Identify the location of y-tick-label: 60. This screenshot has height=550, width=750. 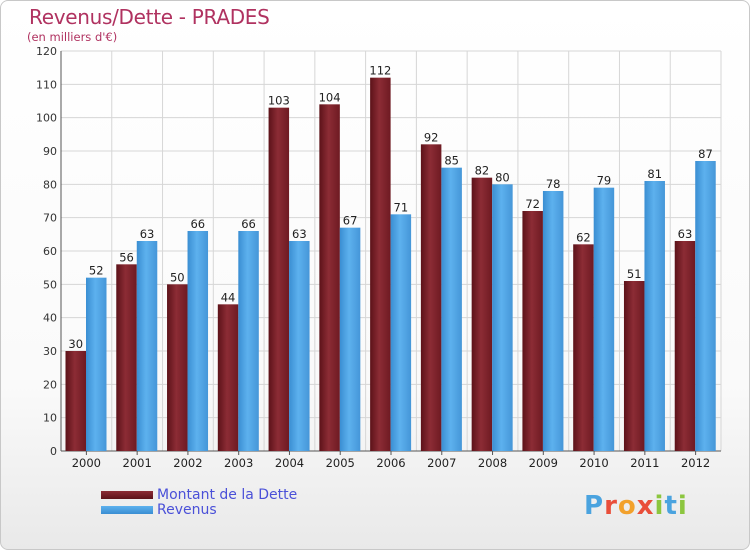
(50, 251).